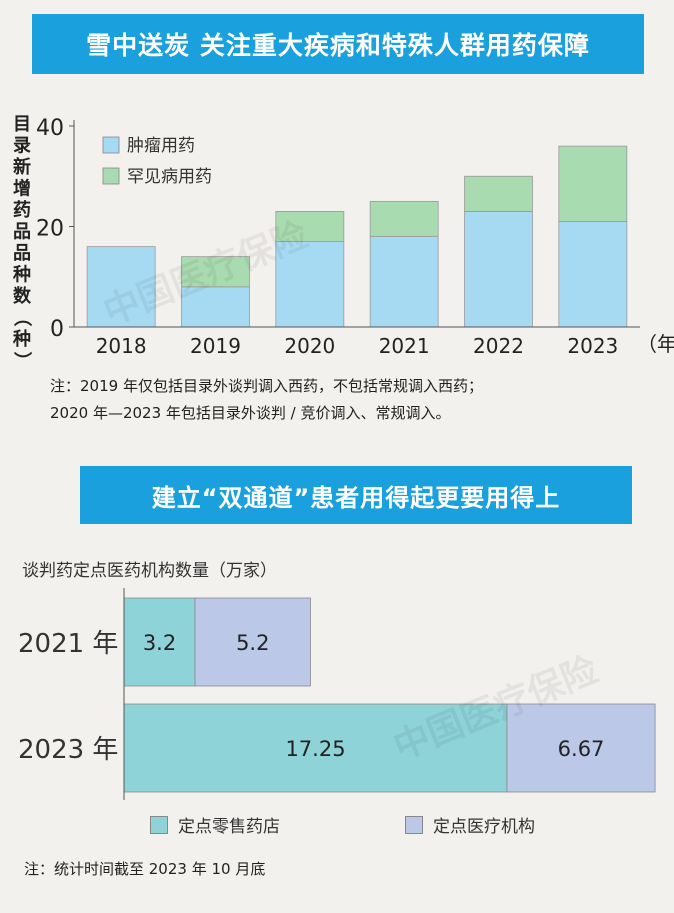  Describe the element at coordinates (149, 571) in the screenshot. I see `chart2-title: 谈判药定点医药机构数量（万家）` at that location.